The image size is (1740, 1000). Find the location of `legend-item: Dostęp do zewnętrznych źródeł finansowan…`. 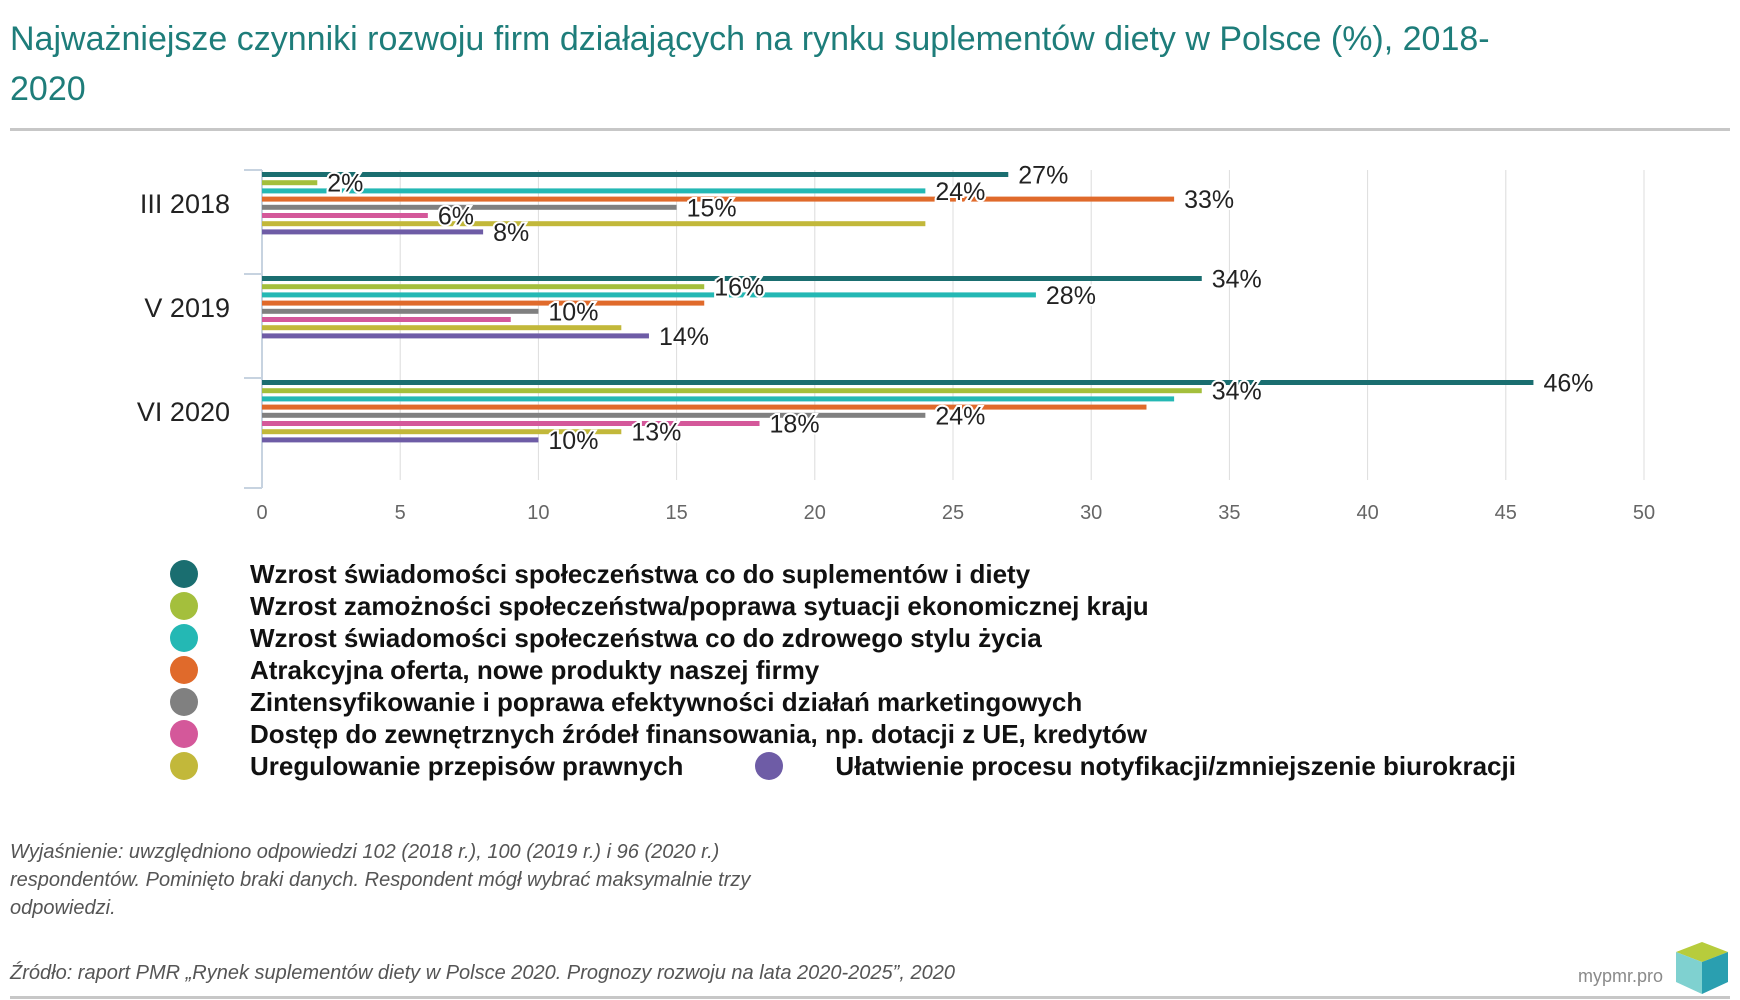

legend-item: Dostęp do zewnętrznych źródeł finansowan… is located at coordinates (658, 734).